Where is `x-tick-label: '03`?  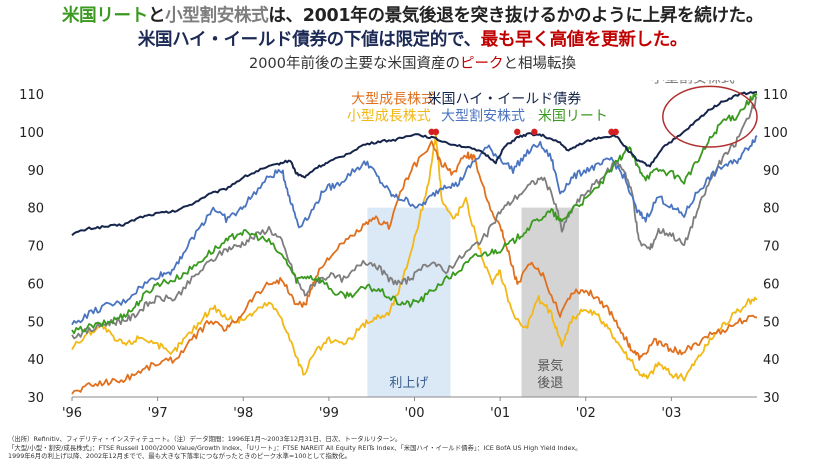
x-tick-label: '03 is located at coordinates (671, 413).